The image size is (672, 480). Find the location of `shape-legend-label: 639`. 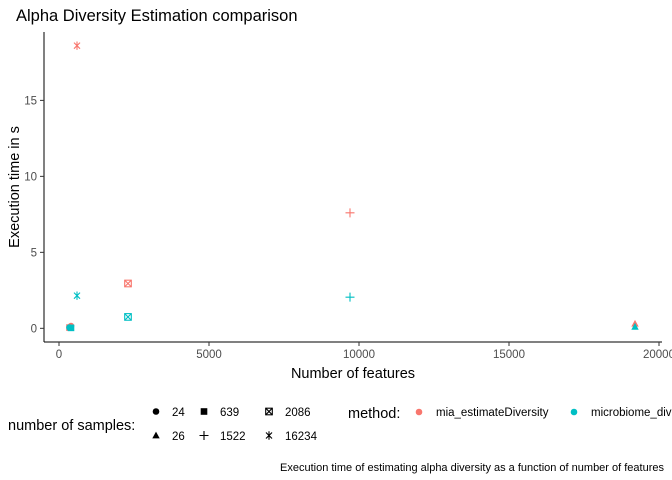

shape-legend-label: 639 is located at coordinates (229, 413).